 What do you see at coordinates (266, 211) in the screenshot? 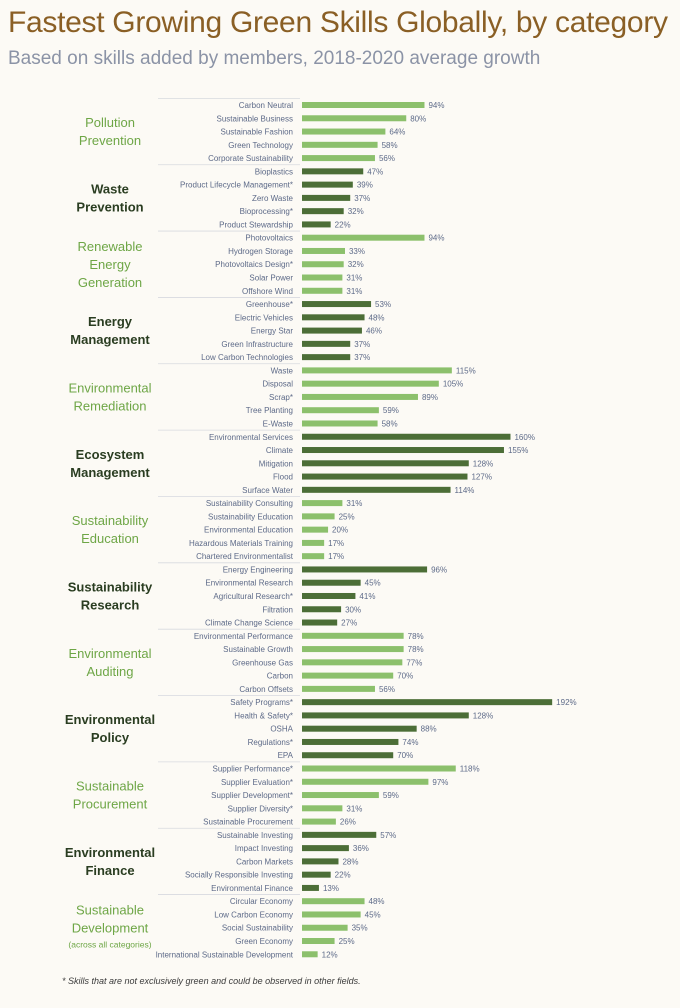
I see `skill-label: Bioprocessing*` at bounding box center [266, 211].